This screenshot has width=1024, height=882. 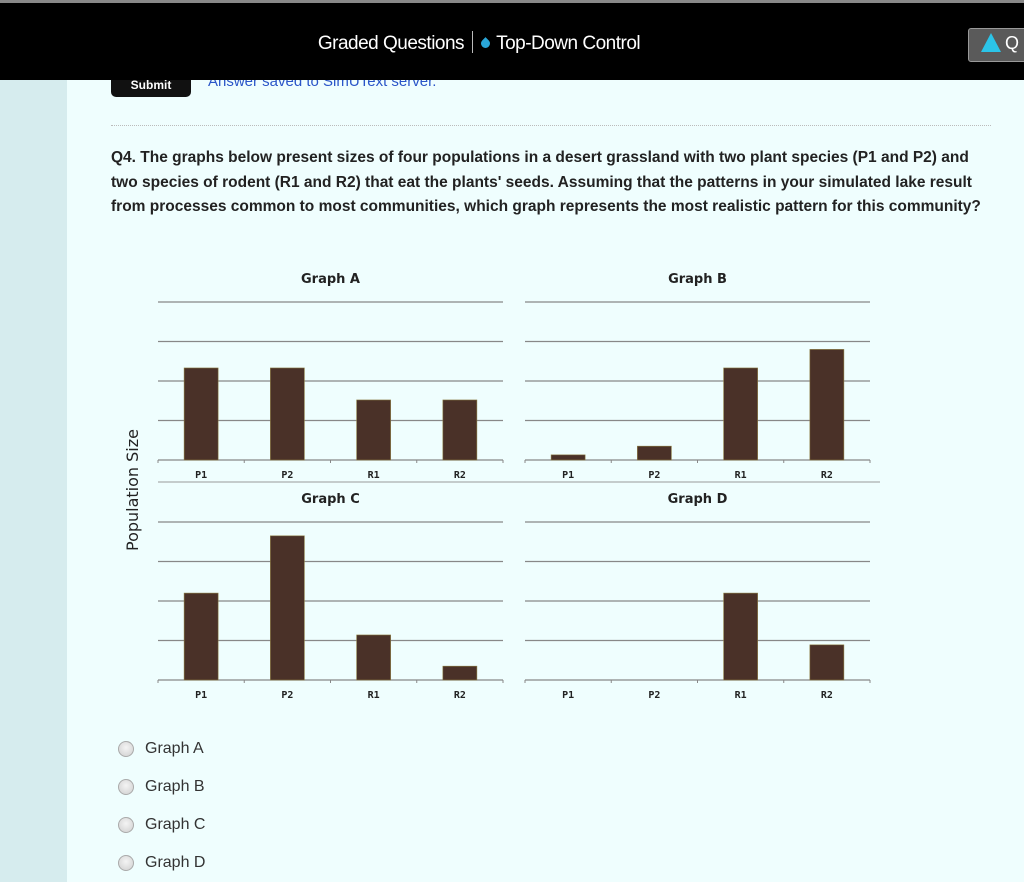 I want to click on option-label: Graph D, so click(x=175, y=862).